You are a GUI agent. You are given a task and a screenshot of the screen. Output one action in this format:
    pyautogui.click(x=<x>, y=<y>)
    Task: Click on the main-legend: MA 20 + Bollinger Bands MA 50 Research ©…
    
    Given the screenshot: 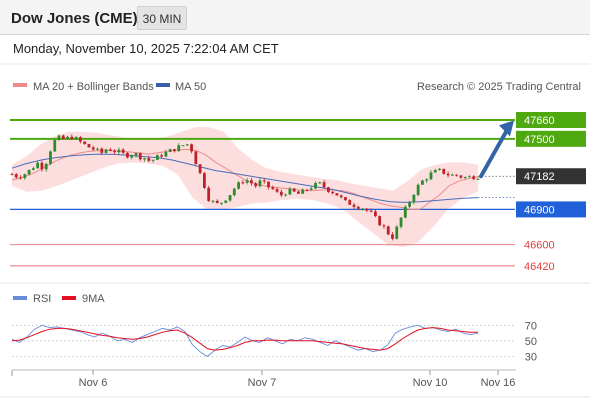 What is the action you would take?
    pyautogui.click(x=297, y=87)
    